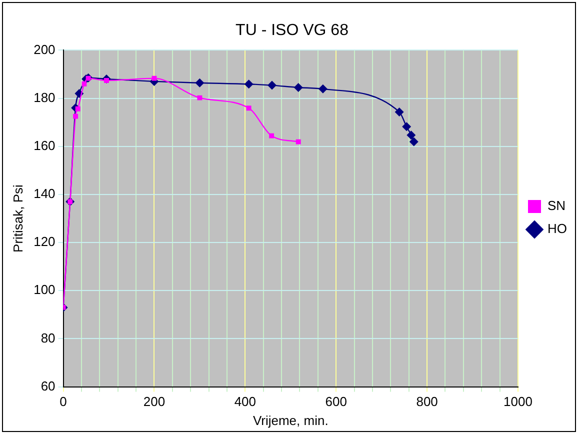  Describe the element at coordinates (427, 402) in the screenshot. I see `x-tick-label: 800` at that location.